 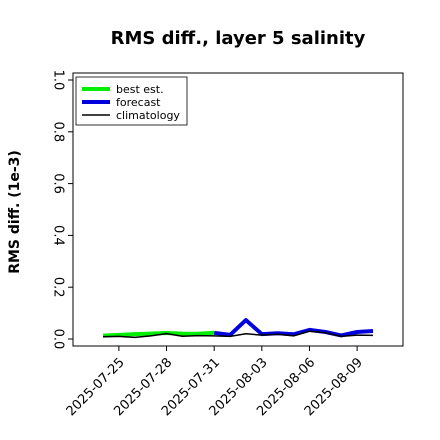 What do you see at coordinates (57, 339) in the screenshot?
I see `y-tick-label: 0.0` at bounding box center [57, 339].